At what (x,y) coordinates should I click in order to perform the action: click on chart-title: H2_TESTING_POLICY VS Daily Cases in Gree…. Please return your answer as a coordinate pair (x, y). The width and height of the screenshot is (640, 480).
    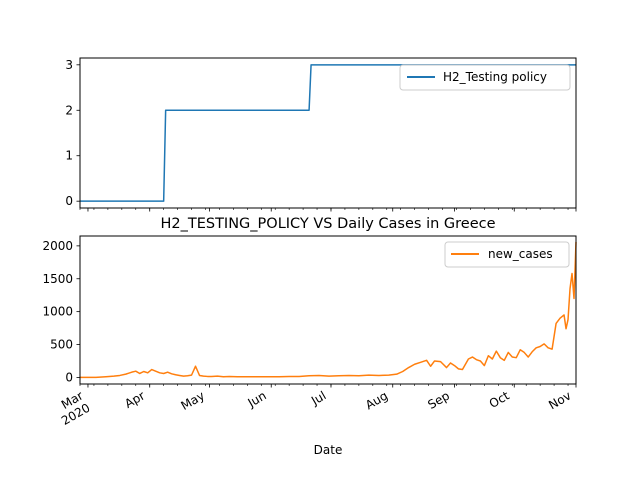
    Looking at the image, I should click on (327, 224).